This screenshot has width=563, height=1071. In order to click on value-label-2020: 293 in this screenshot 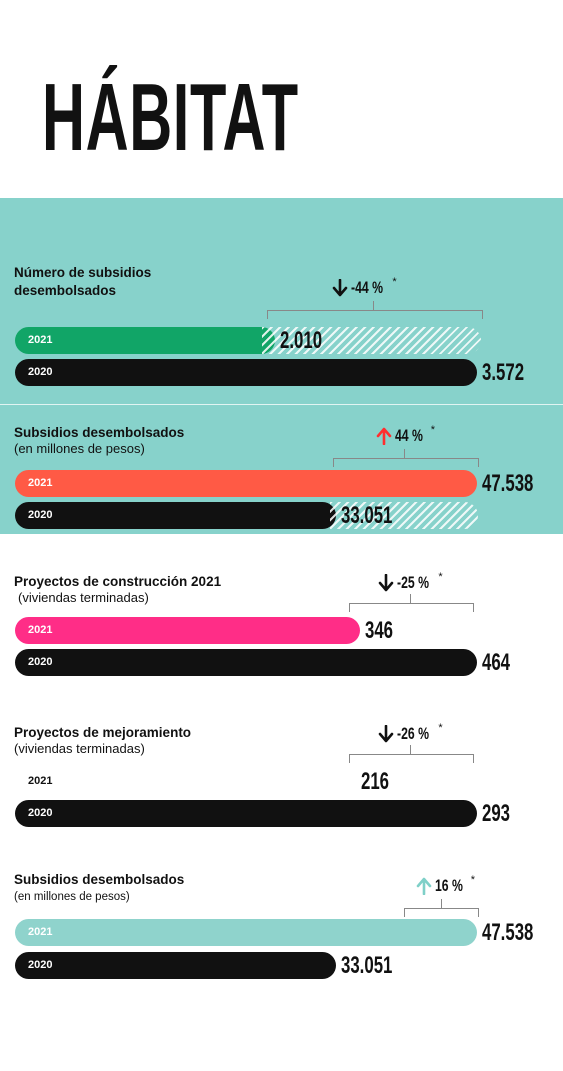, I will do `click(496, 813)`.